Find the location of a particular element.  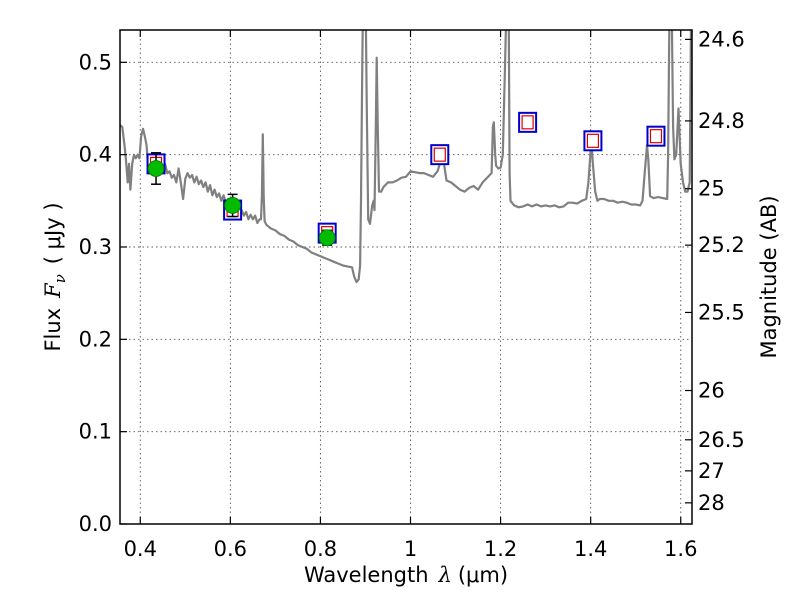

y-axis-label-subscript: ν is located at coordinates (60, 278).